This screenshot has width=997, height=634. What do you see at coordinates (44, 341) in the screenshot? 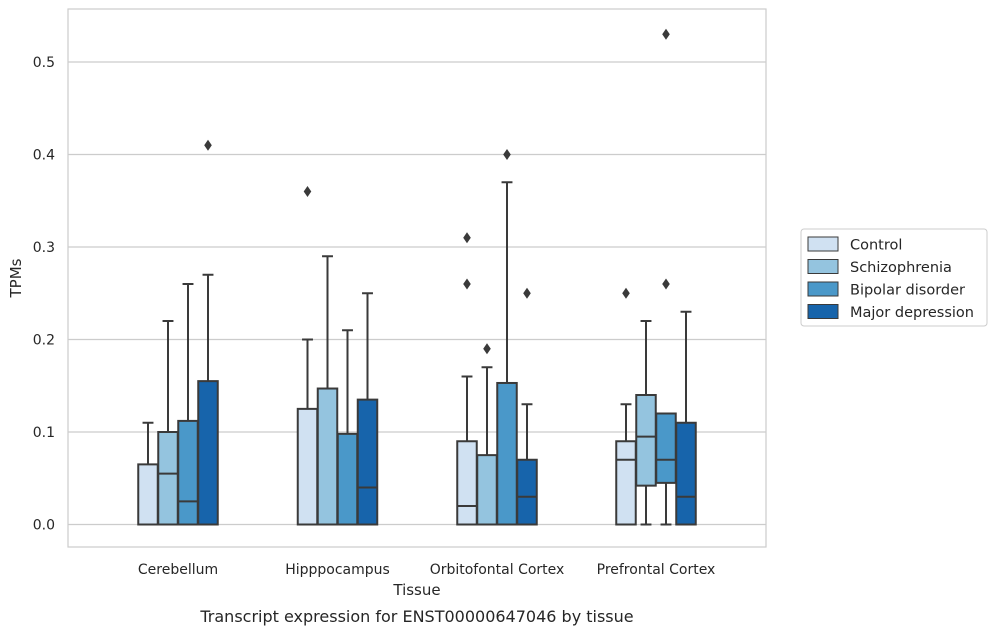
I see `y-tick-label: 0.2` at bounding box center [44, 341].